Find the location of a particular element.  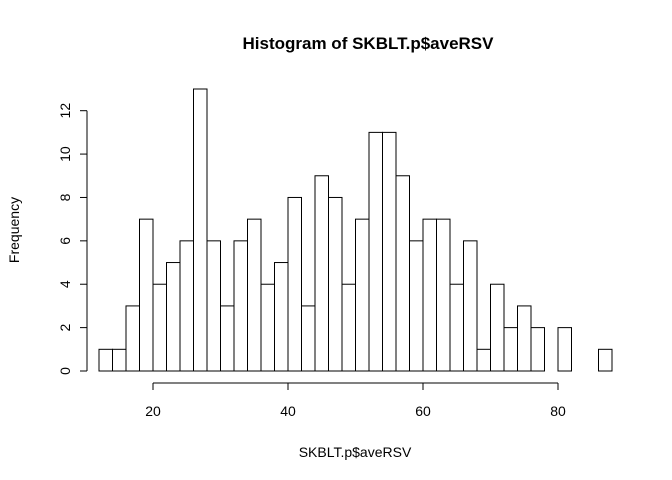

y-tick-label: 10 is located at coordinates (65, 154).